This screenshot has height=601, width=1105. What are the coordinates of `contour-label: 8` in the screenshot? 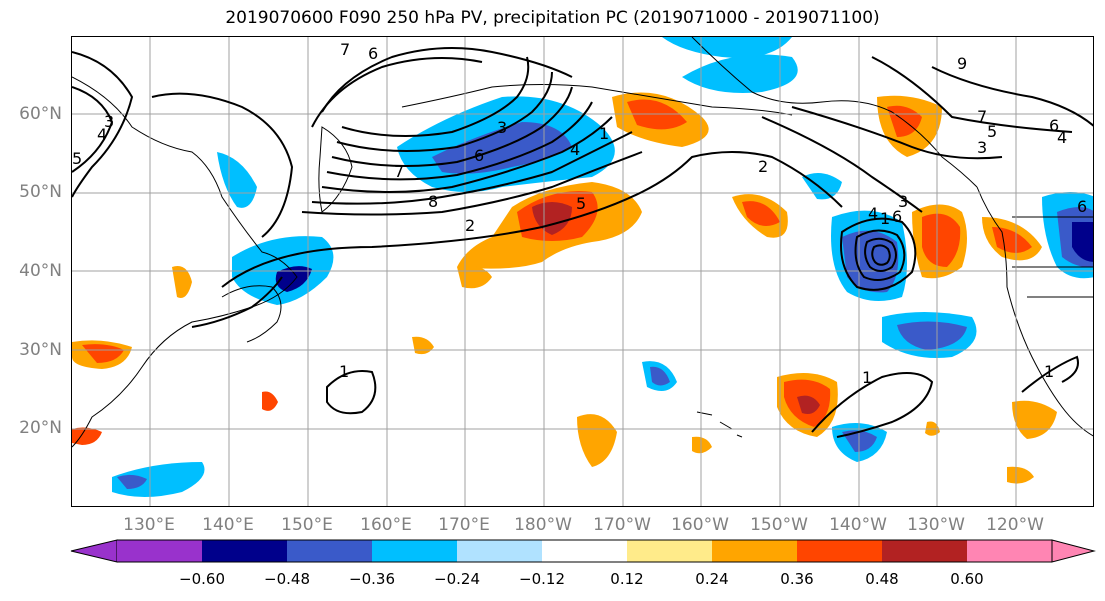 It's located at (433, 201).